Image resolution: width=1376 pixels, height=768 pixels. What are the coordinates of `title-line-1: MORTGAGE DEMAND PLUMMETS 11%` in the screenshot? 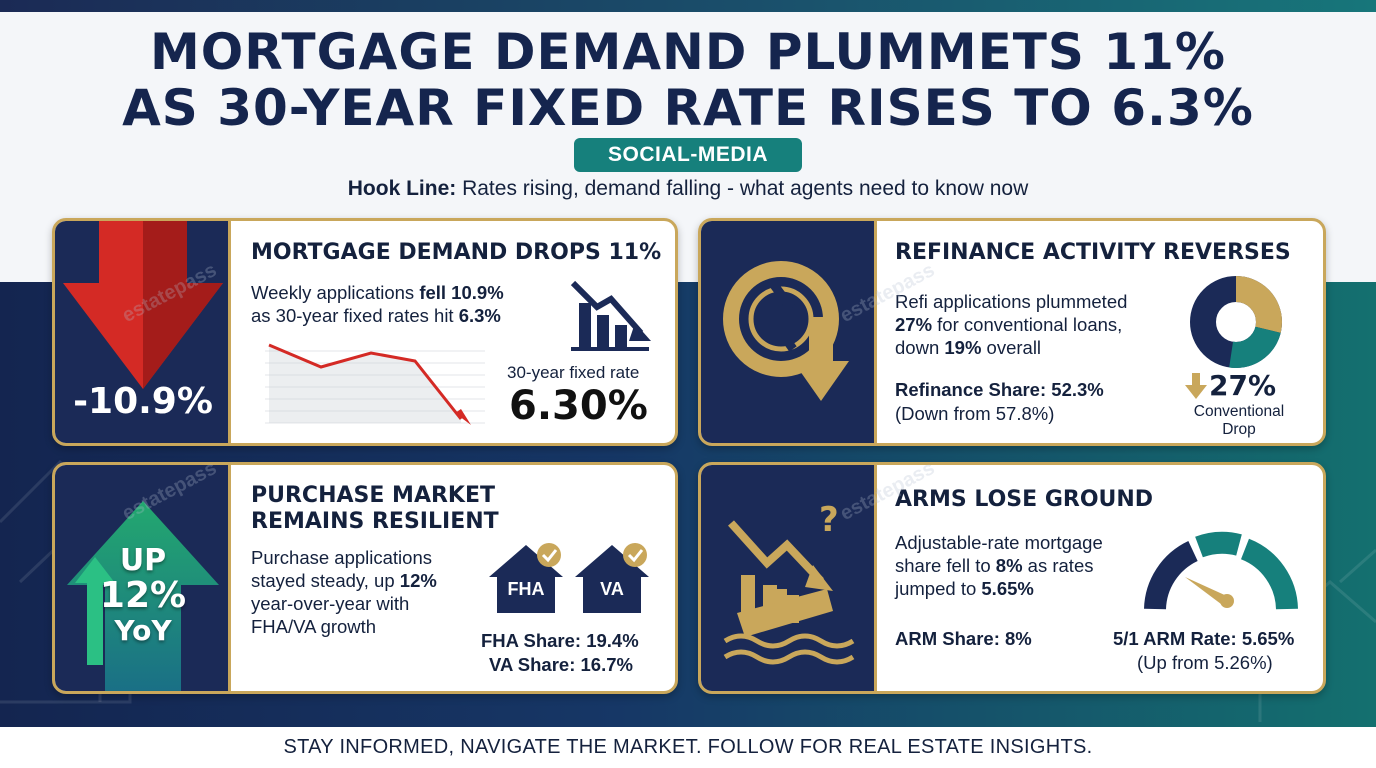 It's located at (688, 52).